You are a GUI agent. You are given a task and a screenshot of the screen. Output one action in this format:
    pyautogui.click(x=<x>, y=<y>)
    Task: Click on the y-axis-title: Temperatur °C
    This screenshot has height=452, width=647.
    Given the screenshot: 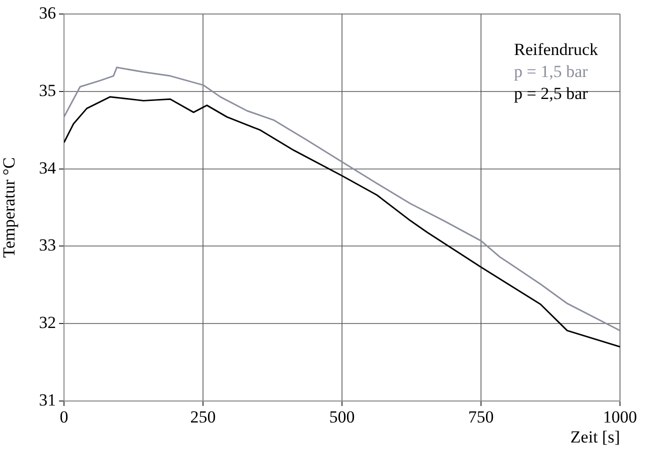 What is the action you would take?
    pyautogui.click(x=9, y=207)
    